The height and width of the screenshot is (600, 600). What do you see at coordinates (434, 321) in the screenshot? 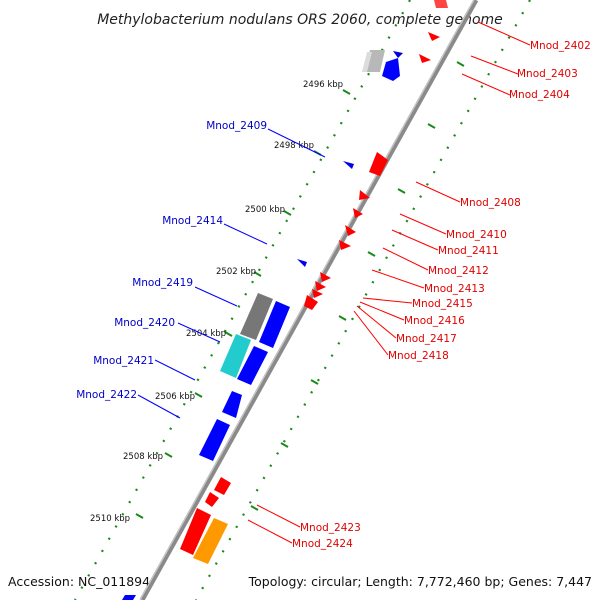
I see `gene-label: Mnod_2416` at bounding box center [434, 321].